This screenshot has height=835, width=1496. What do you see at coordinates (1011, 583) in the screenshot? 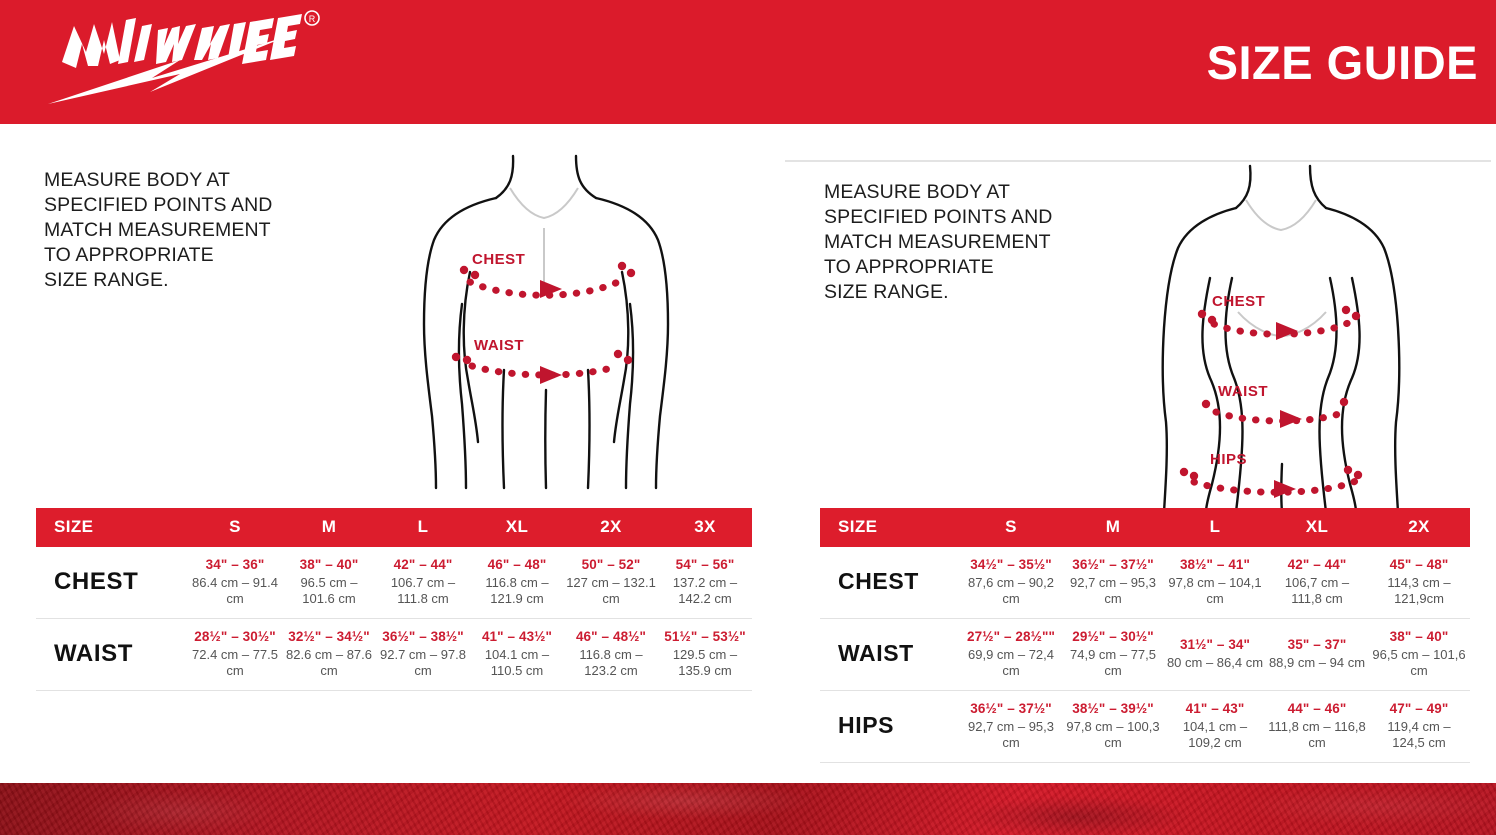
I see `womens-chest-s: 34½" – 35½" 87,6 cm – 90,2 cm` at bounding box center [1011, 583].